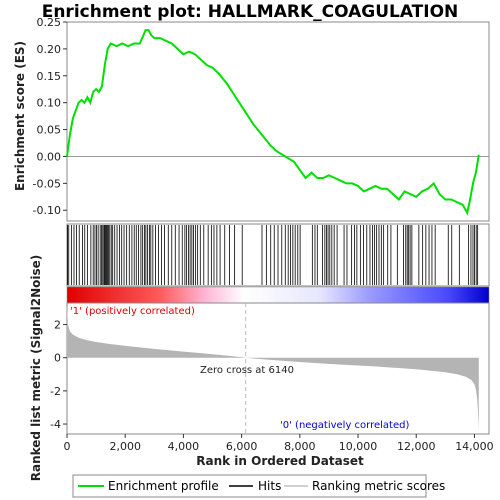 The width and height of the screenshot is (500, 500). What do you see at coordinates (273, 255) in the screenshot?
I see `hit-lines` at bounding box center [273, 255].